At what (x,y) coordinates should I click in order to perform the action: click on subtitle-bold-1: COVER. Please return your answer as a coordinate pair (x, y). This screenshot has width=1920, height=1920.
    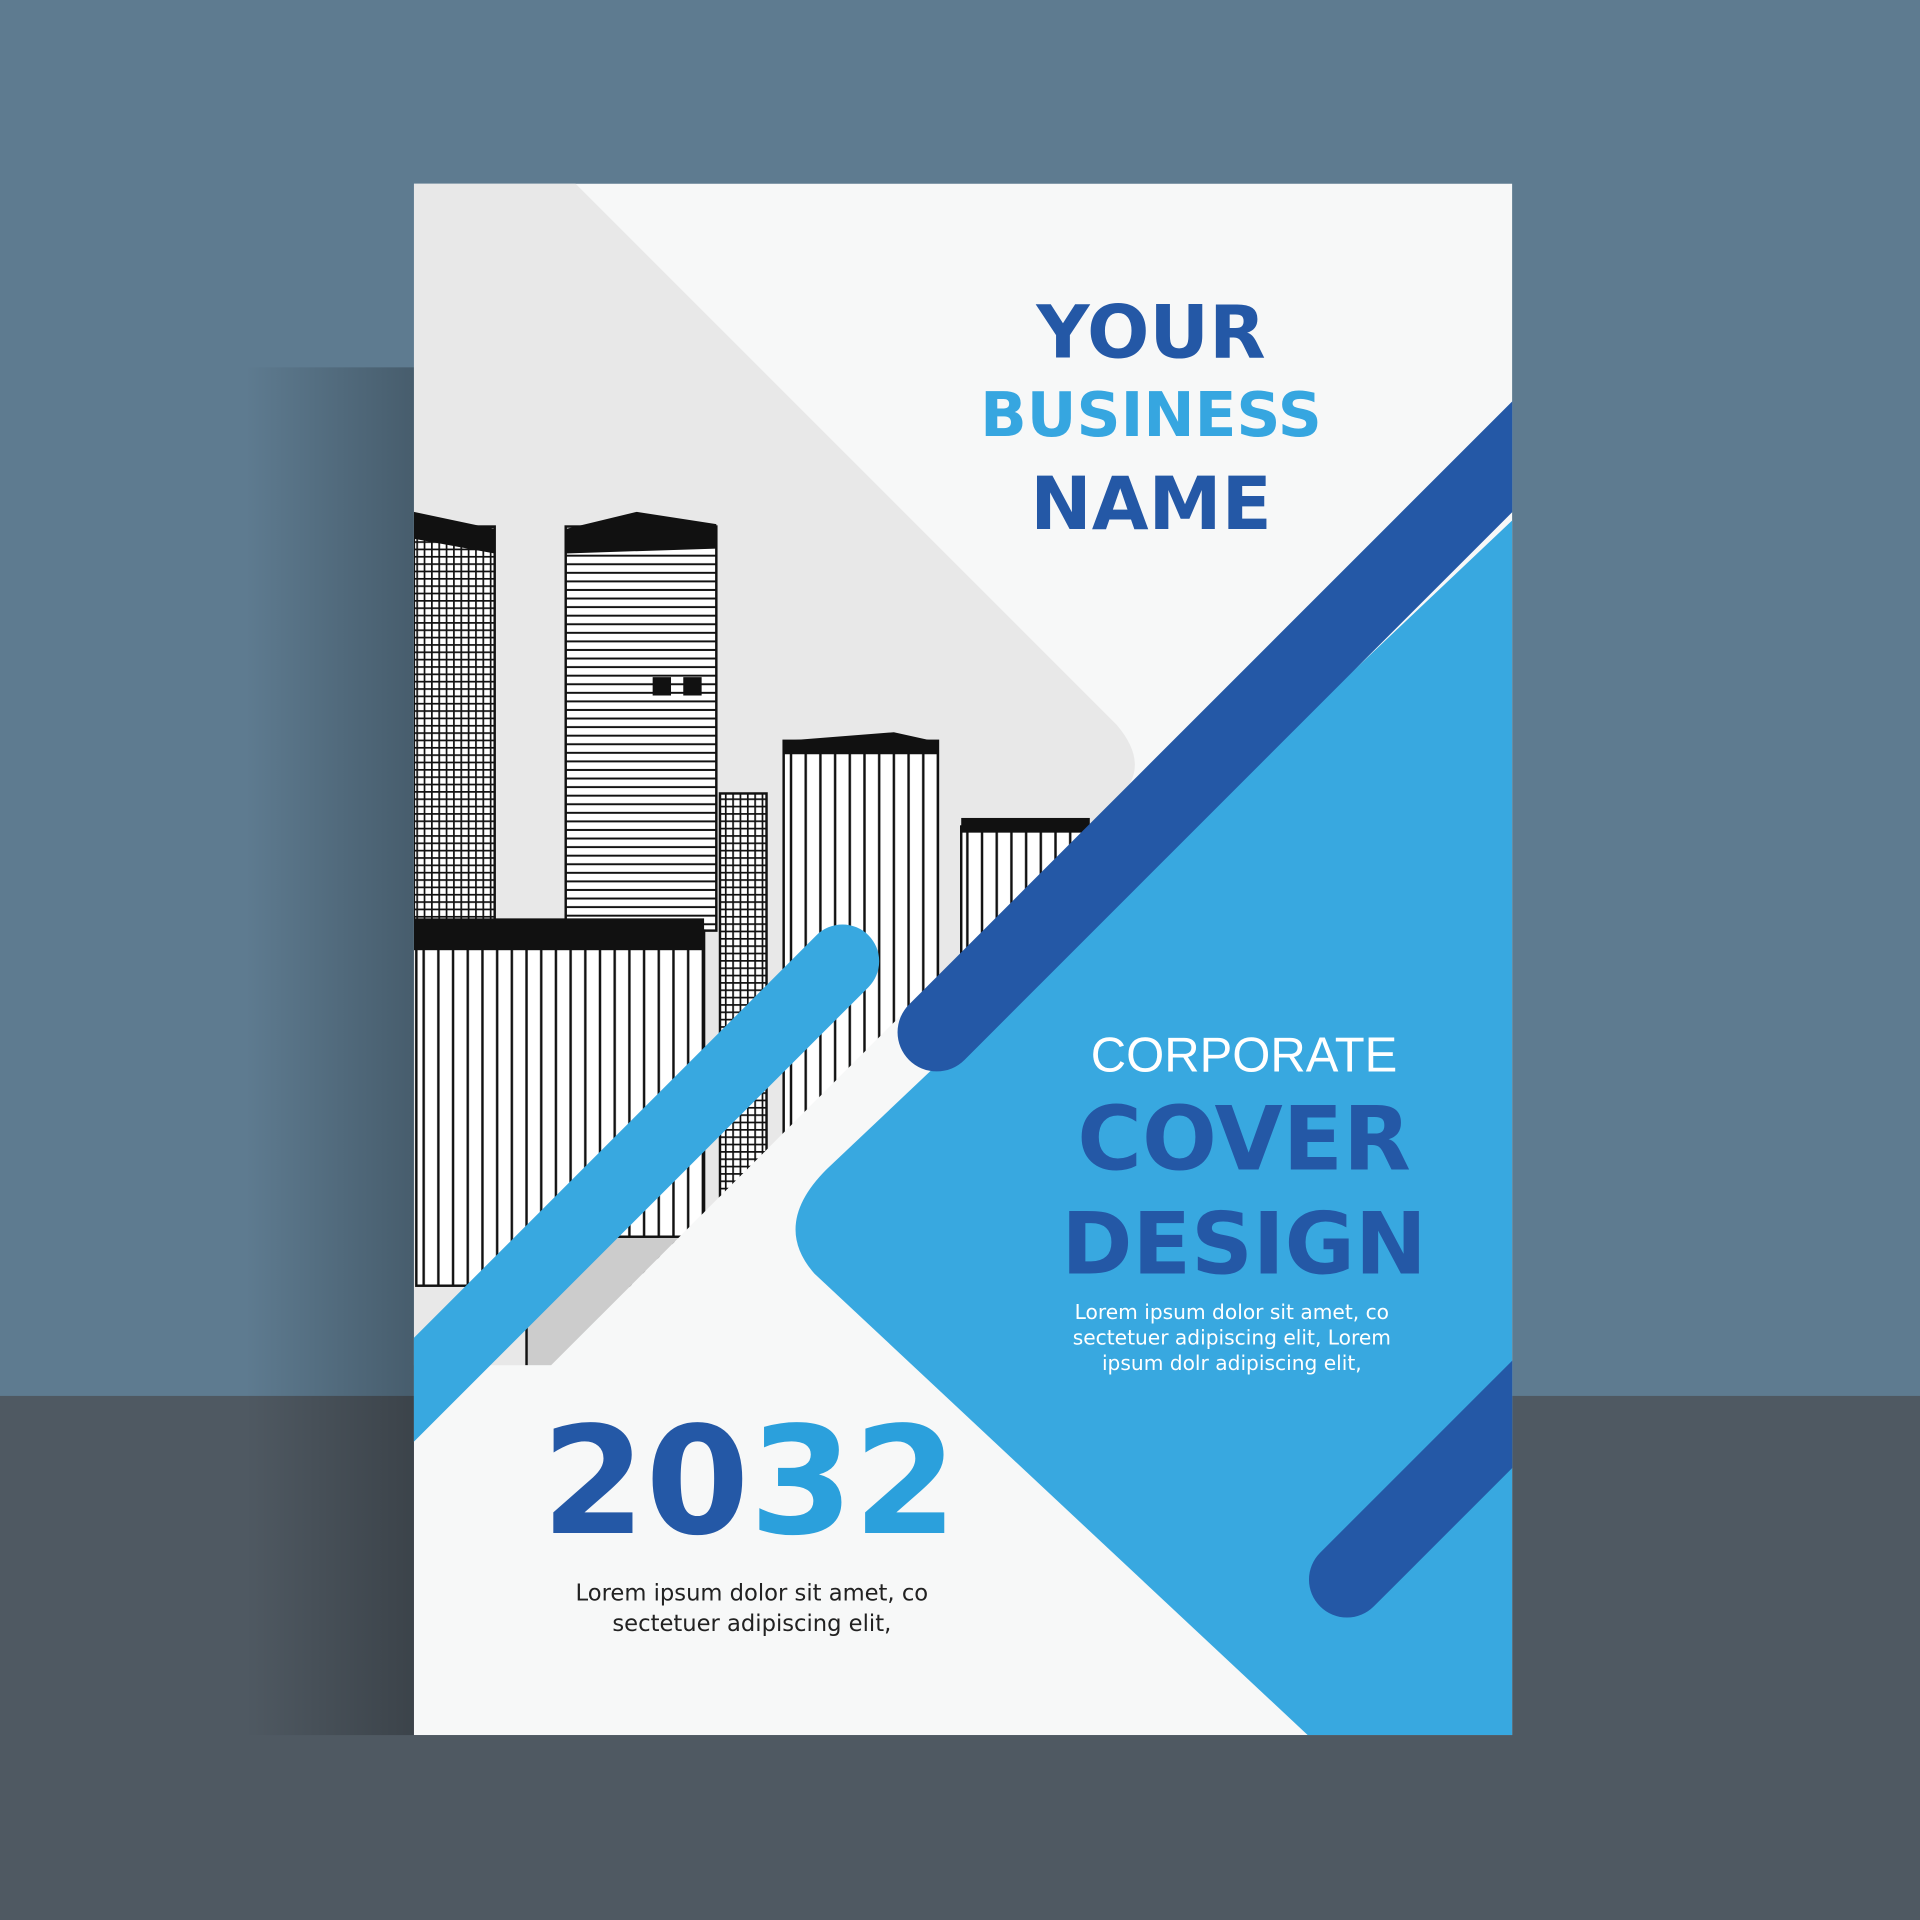
    Looking at the image, I should click on (1244, 1138).